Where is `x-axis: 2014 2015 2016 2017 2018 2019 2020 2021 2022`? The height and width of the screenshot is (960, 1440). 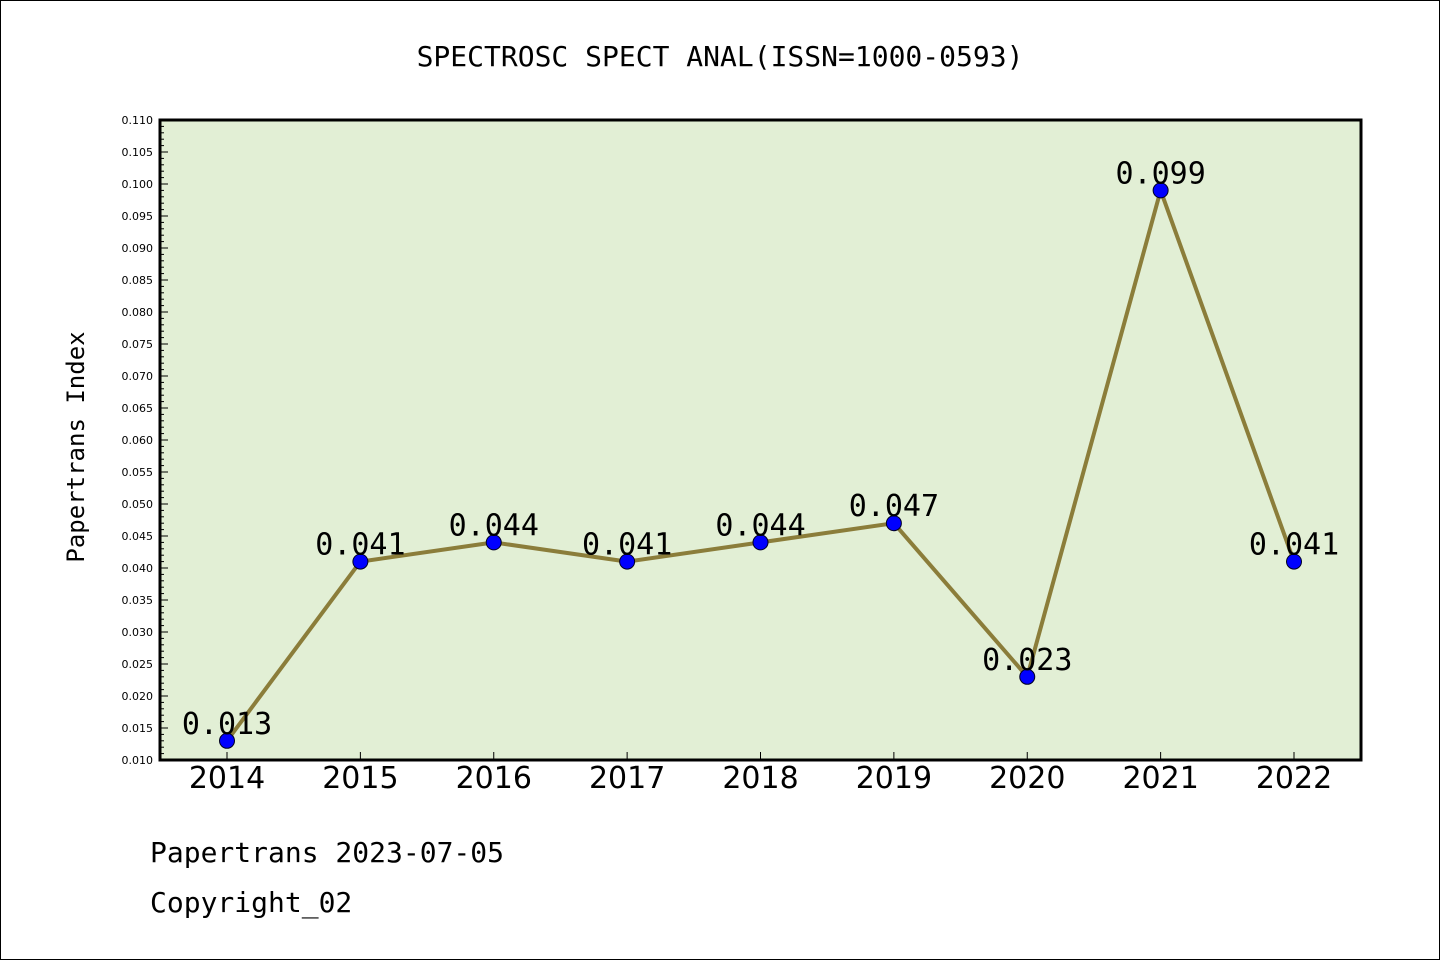
x-axis: 2014 2015 2016 2017 2018 2019 2020 2021 2022 is located at coordinates (760, 774).